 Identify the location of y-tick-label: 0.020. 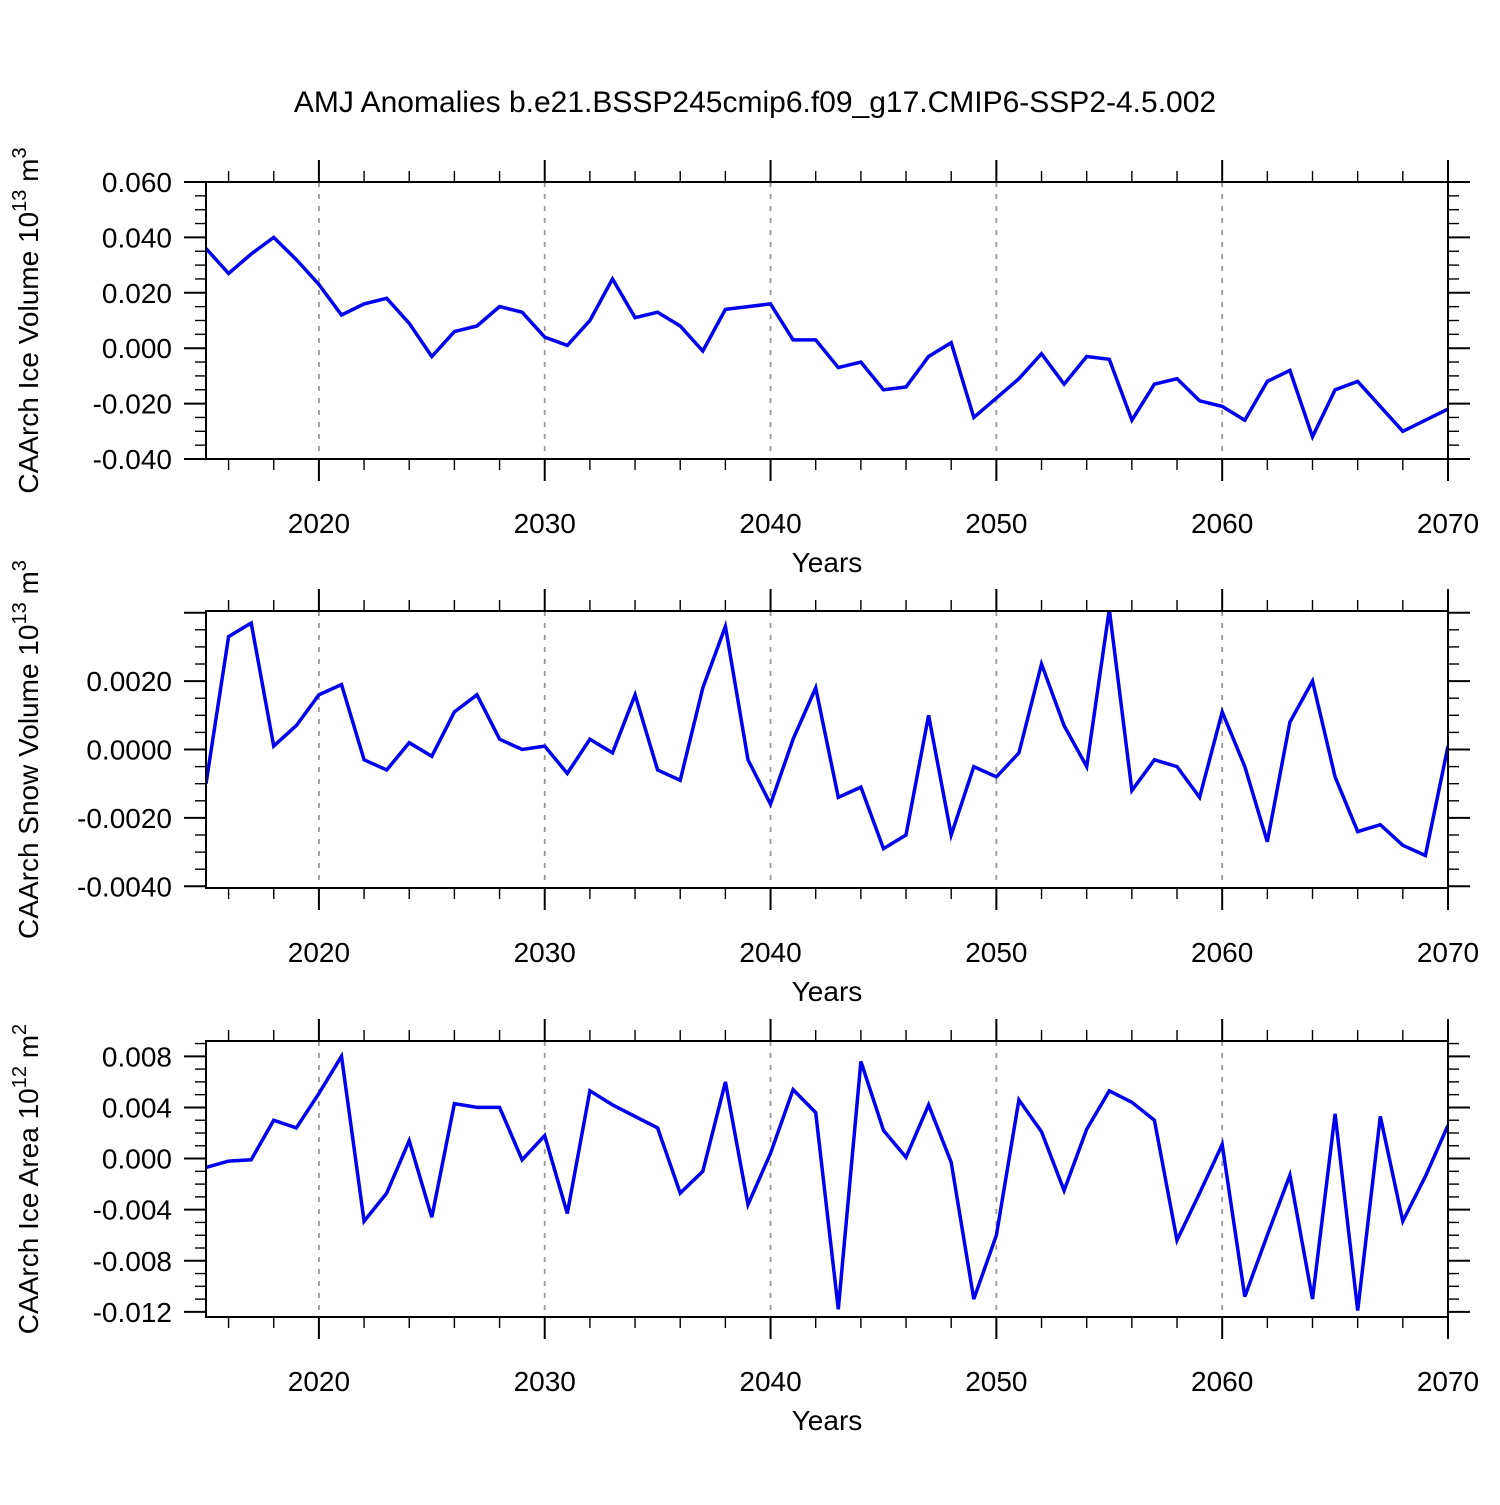
(137, 293).